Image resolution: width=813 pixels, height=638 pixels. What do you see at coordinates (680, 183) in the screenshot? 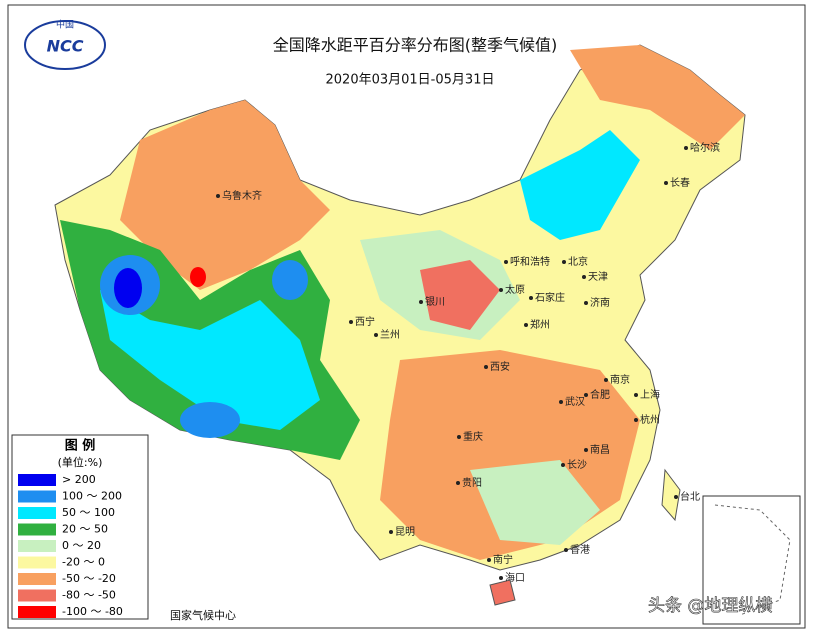
I see `city-label: 长春` at bounding box center [680, 183].